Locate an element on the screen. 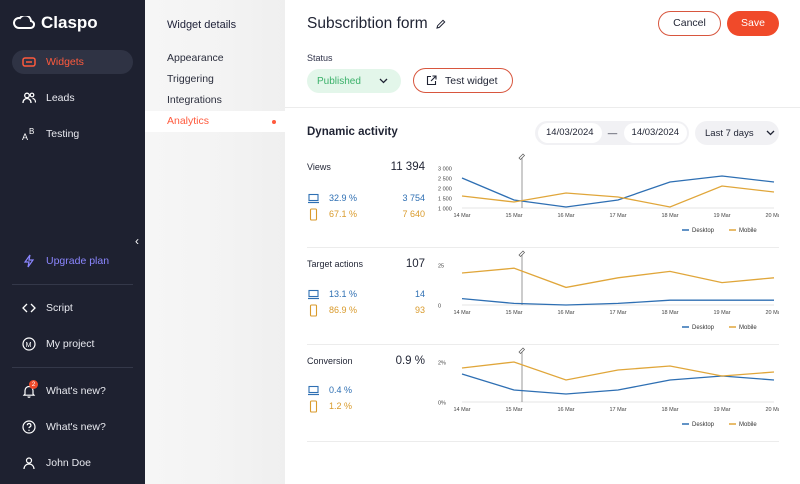 Image resolution: width=800 pixels, height=484 pixels. y-tick-label: 2 000 is located at coordinates (445, 190).